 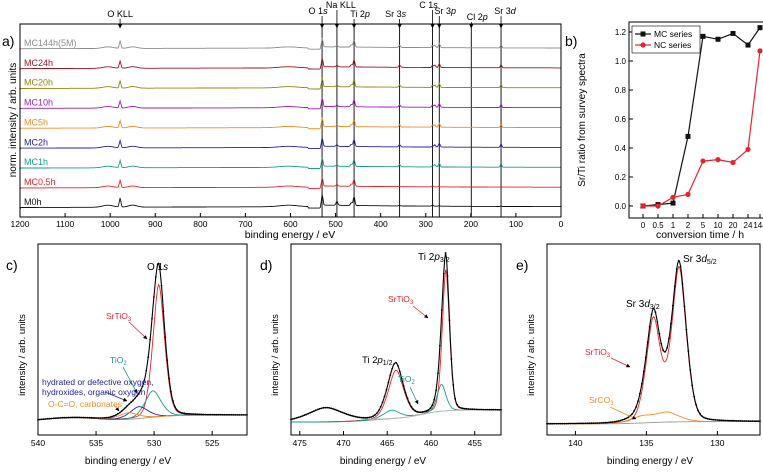 I want to click on e-srtio3-sub: 3, so click(x=609, y=356).